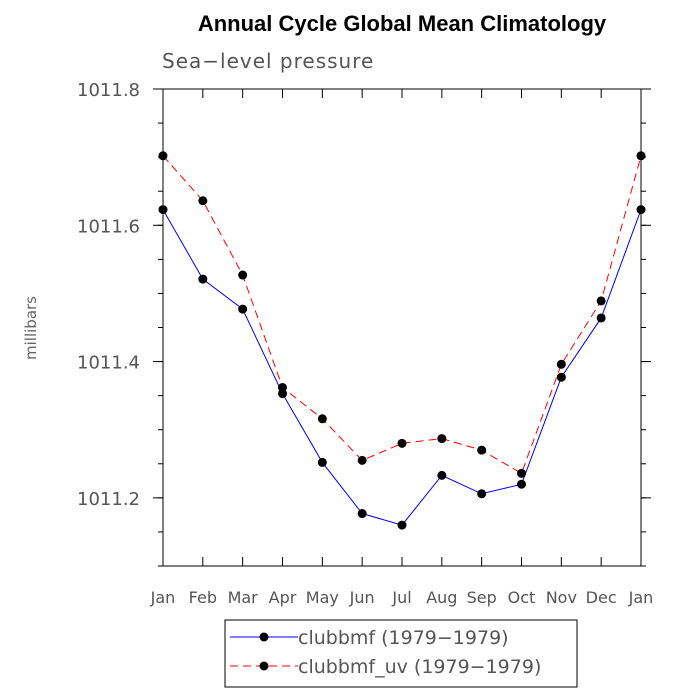 The width and height of the screenshot is (700, 700). I want to click on x-tick-label: Aug, so click(441, 597).